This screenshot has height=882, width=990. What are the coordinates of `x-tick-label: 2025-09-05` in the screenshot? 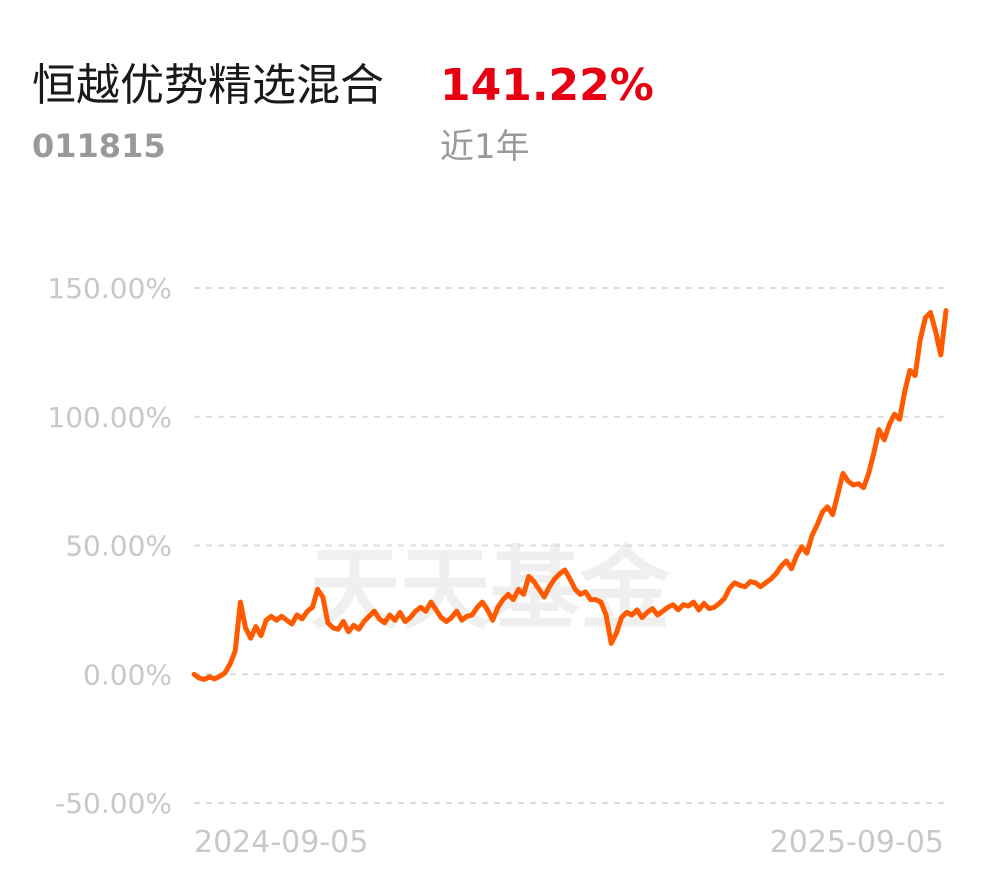 It's located at (857, 842).